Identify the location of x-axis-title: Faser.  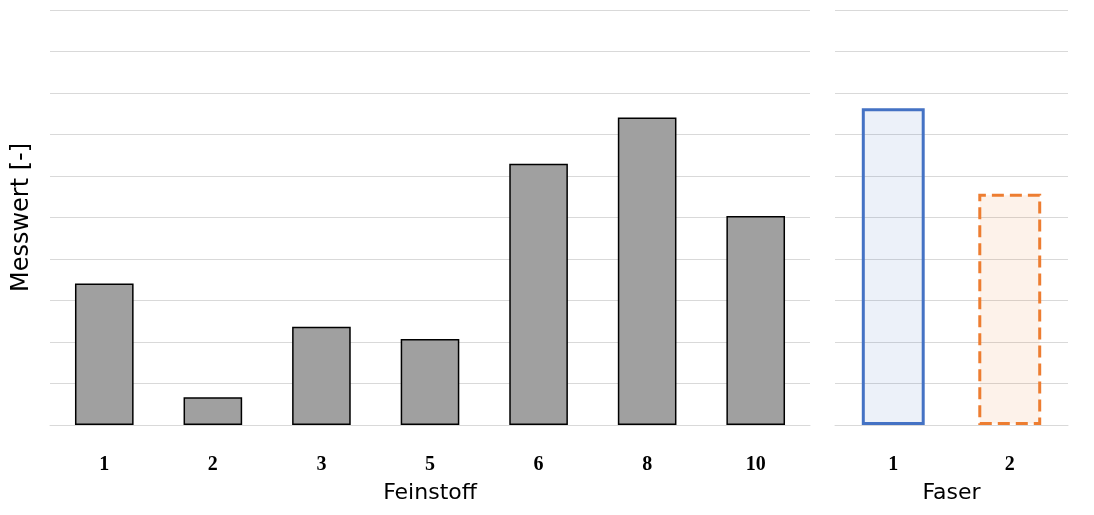
(952, 491).